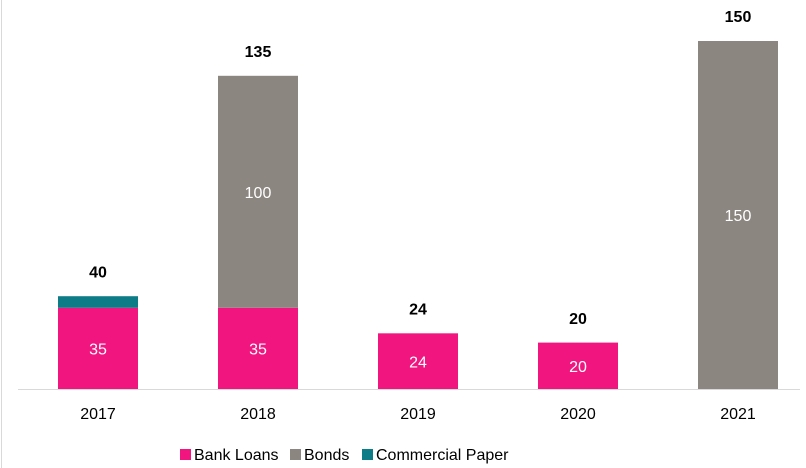 Image resolution: width=806 pixels, height=468 pixels. I want to click on total-label: 40, so click(98, 272).